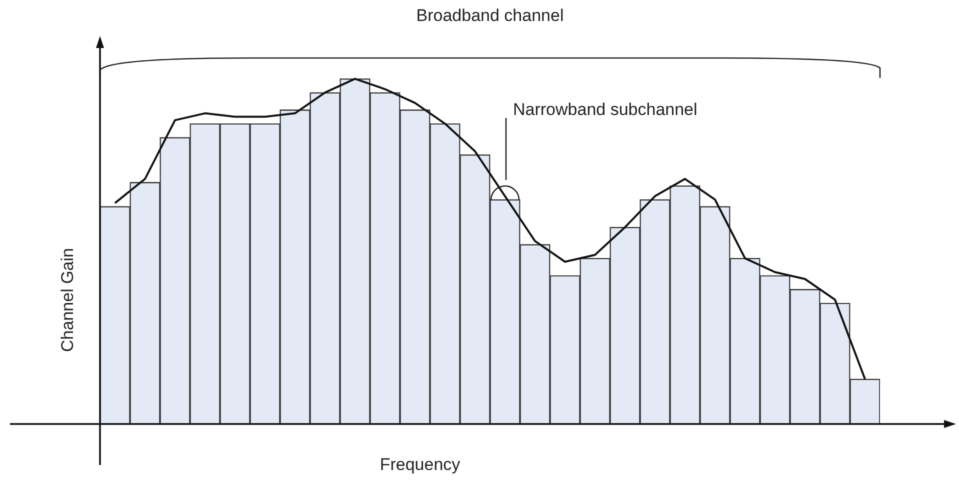 The width and height of the screenshot is (959, 500). I want to click on annotation: Narrowband subchannel, so click(605, 110).